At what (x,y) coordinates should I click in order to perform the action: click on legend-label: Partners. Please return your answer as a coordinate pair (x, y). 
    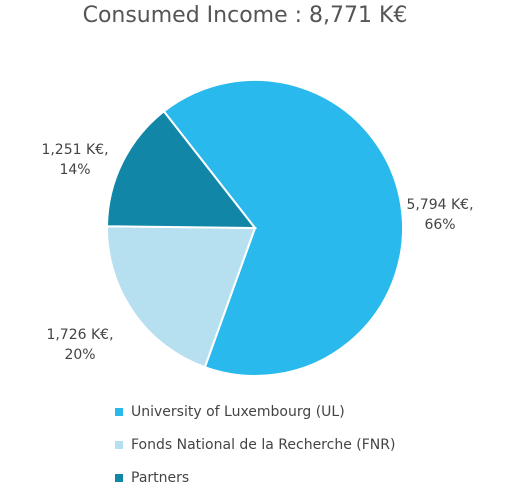
    Looking at the image, I should click on (160, 478).